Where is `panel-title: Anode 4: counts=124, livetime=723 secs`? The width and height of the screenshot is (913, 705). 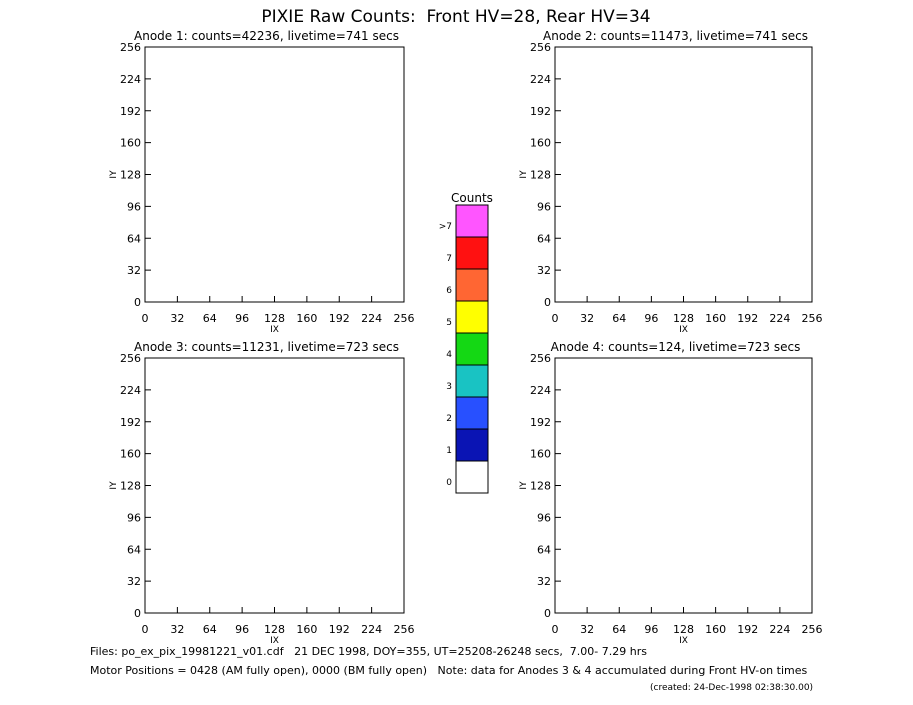
panel-title: Anode 4: counts=124, livetime=723 secs is located at coordinates (676, 347).